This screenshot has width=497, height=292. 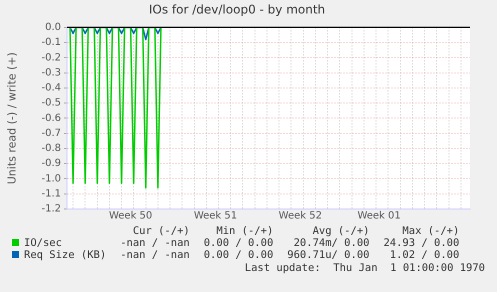 I want to click on text: Cur (-/+), so click(x=161, y=231).